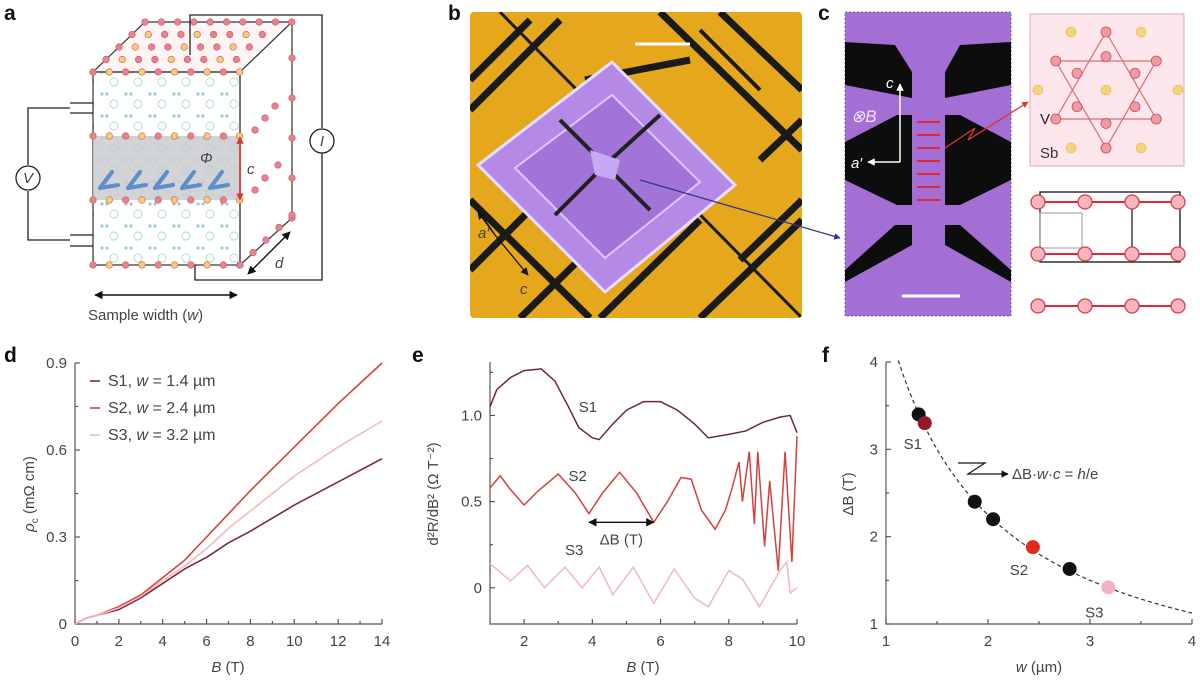 Image resolution: width=1200 pixels, height=685 pixels. I want to click on panel-b-sem-image: a′ c, so click(655, 165).